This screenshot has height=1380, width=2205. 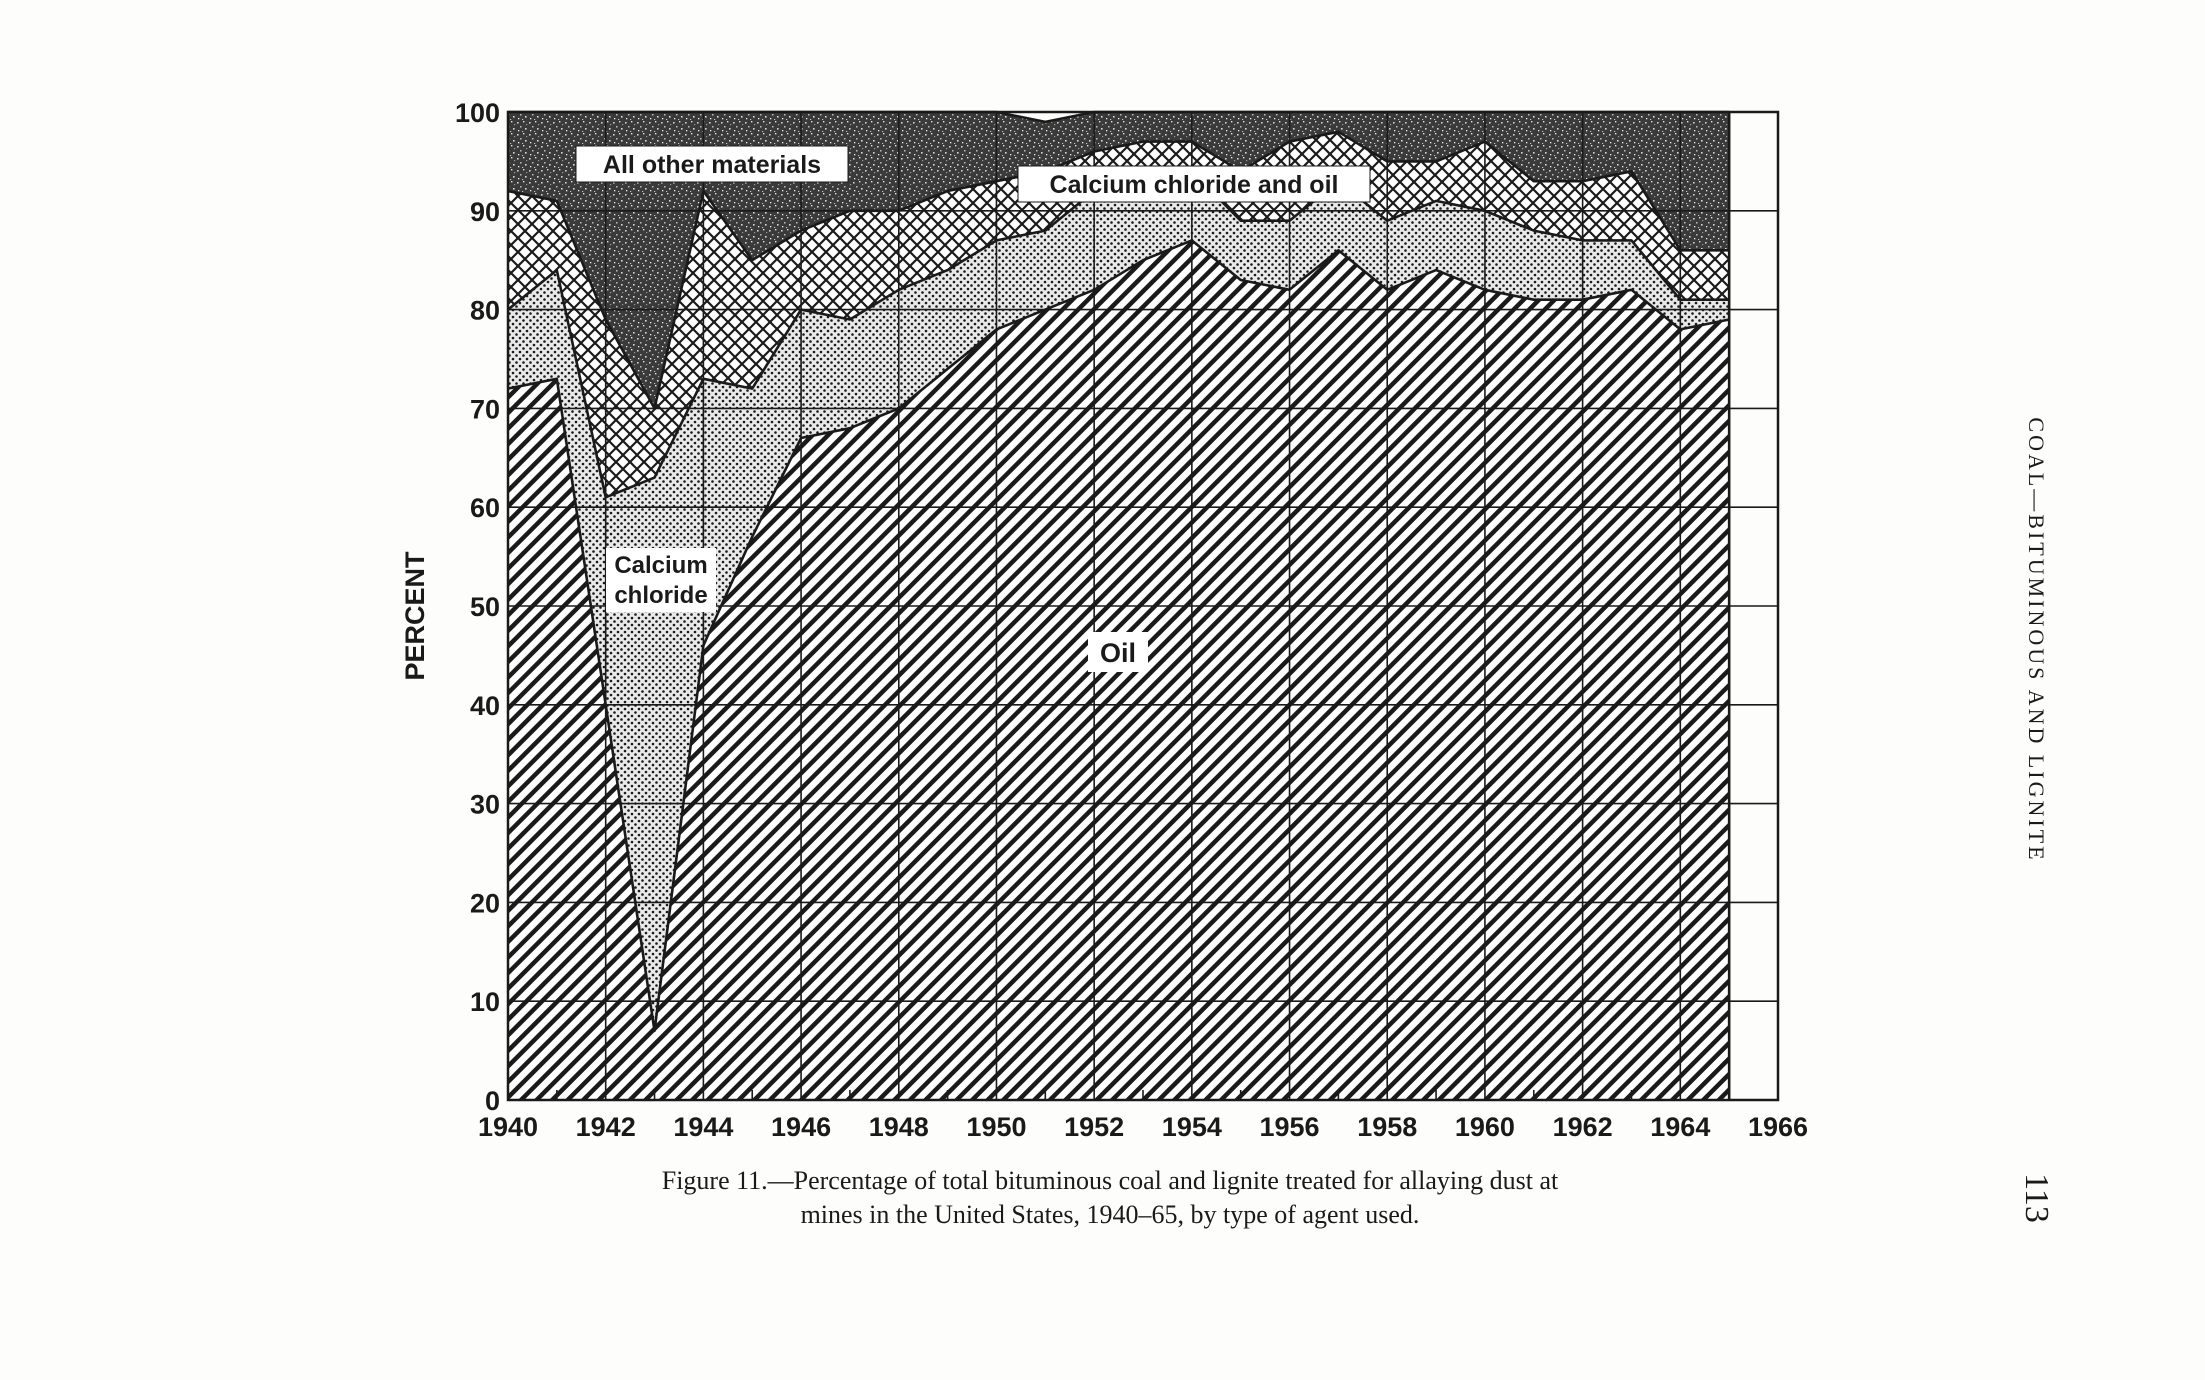 What do you see at coordinates (661, 580) in the screenshot?
I see `label-calcium-chloride: Calcium chloride` at bounding box center [661, 580].